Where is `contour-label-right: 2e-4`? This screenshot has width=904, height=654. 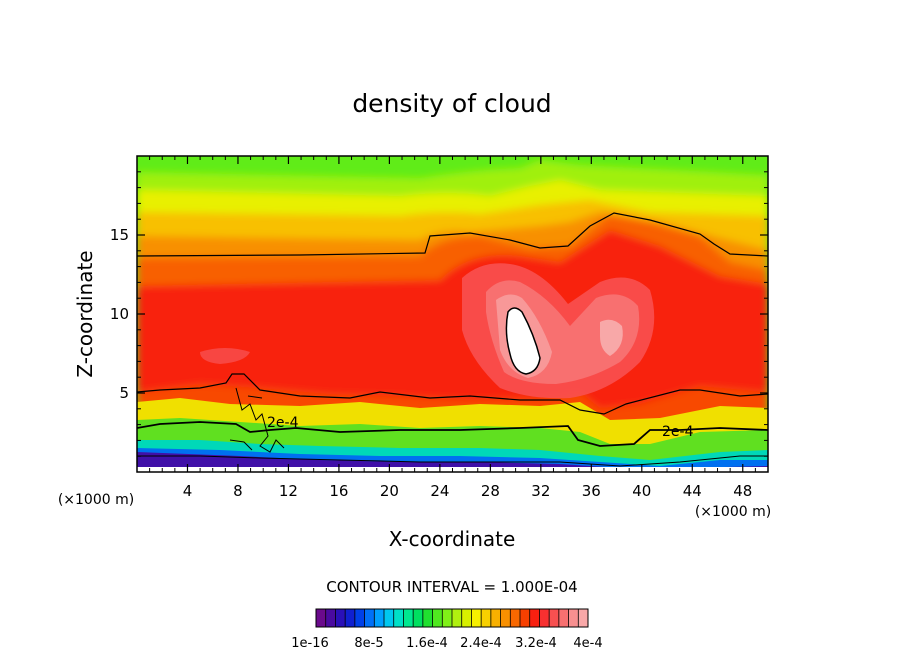
contour-label-right: 2e-4 is located at coordinates (678, 432).